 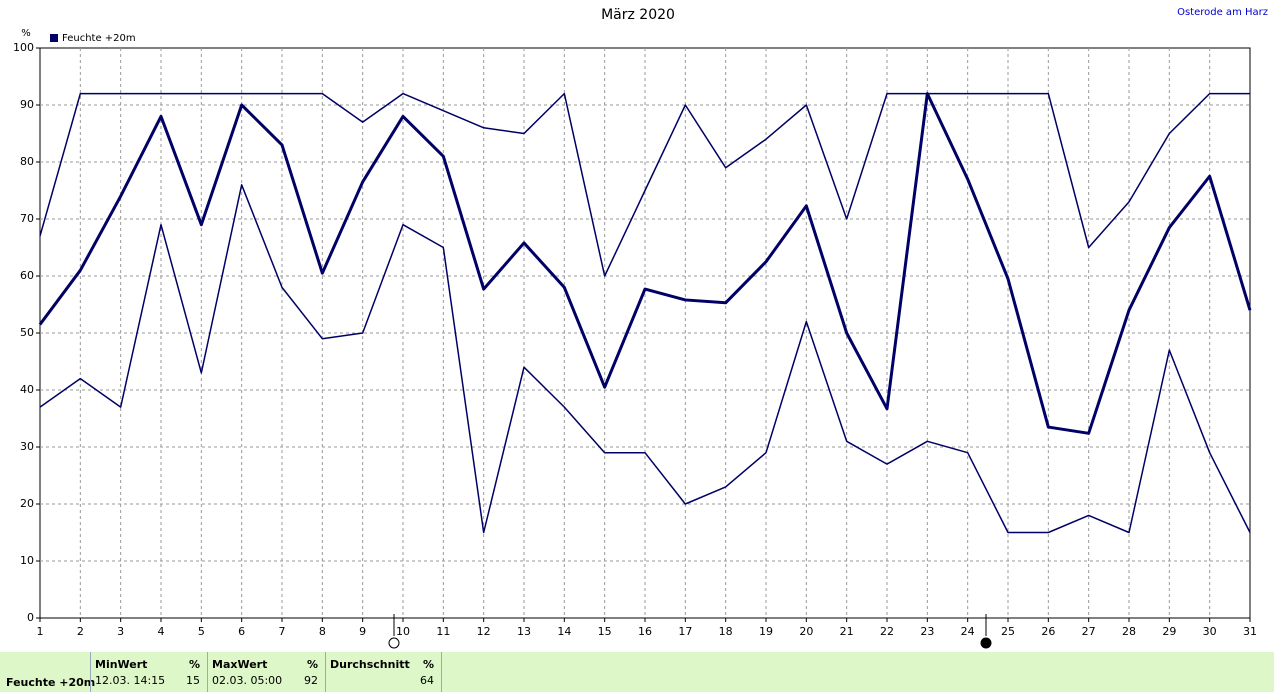 What do you see at coordinates (40, 631) in the screenshot?
I see `x-tick-label: 1` at bounding box center [40, 631].